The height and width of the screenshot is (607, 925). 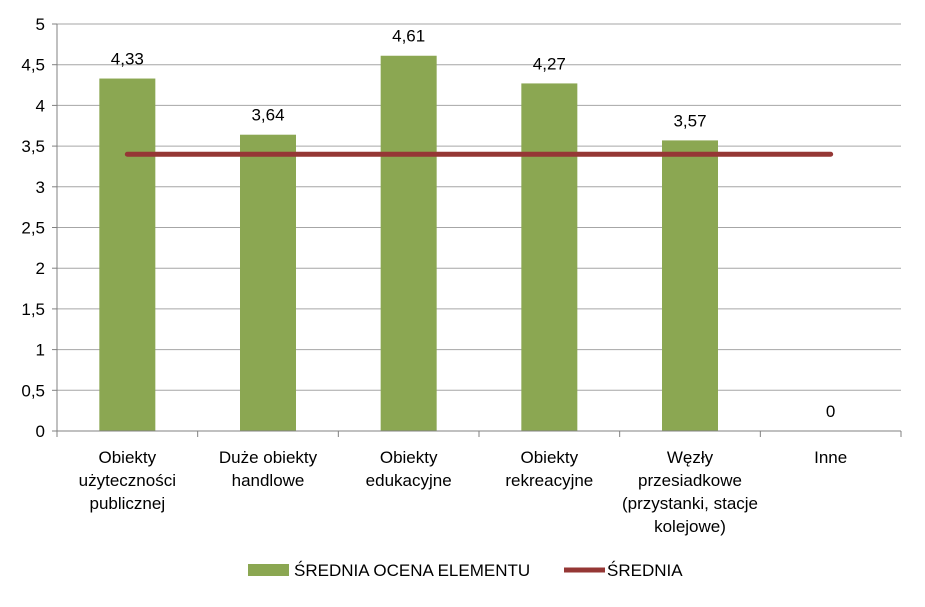 What do you see at coordinates (128, 503) in the screenshot?
I see `x-category-label-line: publicznej` at bounding box center [128, 503].